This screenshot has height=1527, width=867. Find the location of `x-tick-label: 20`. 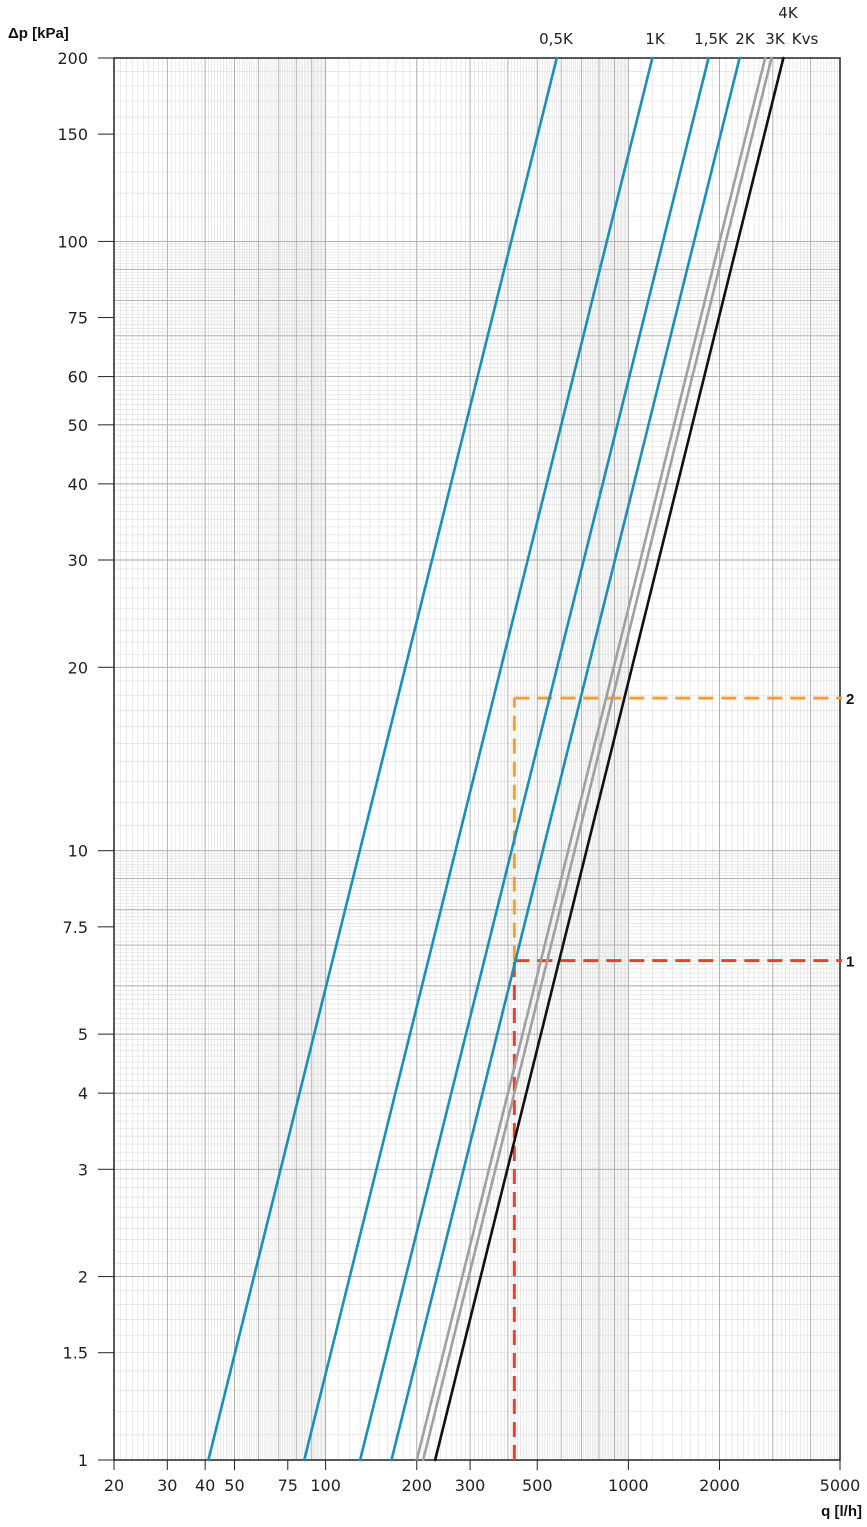

x-tick-label: 20 is located at coordinates (114, 1485).